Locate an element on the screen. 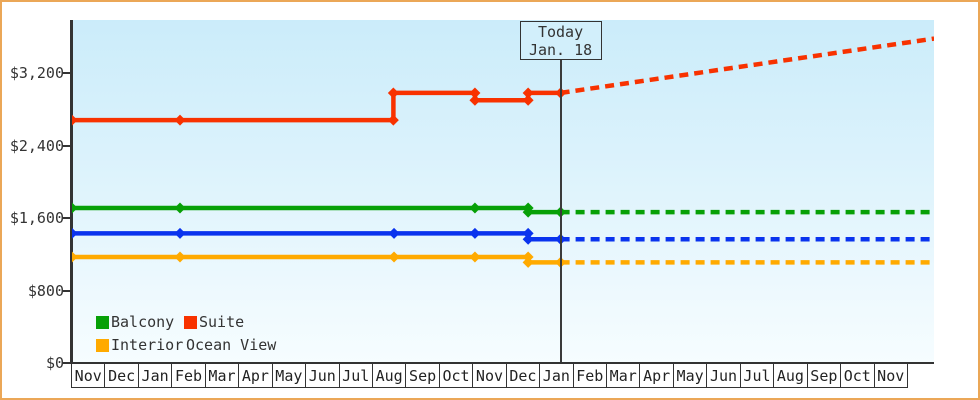  legend-item-ocean-view: Ocean View is located at coordinates (230, 345).